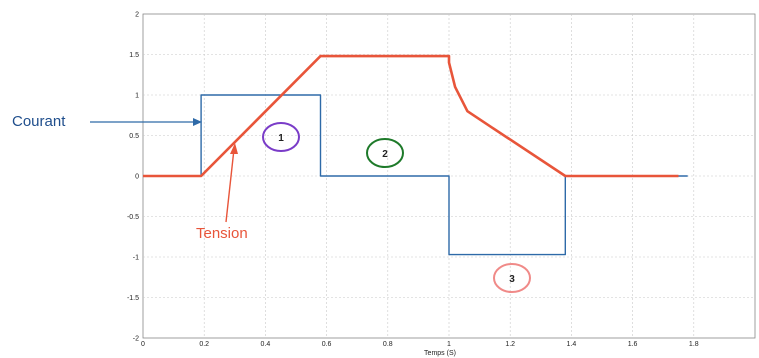 The height and width of the screenshot is (358, 759). What do you see at coordinates (39, 121) in the screenshot?
I see `annotation-courant: Courant` at bounding box center [39, 121].